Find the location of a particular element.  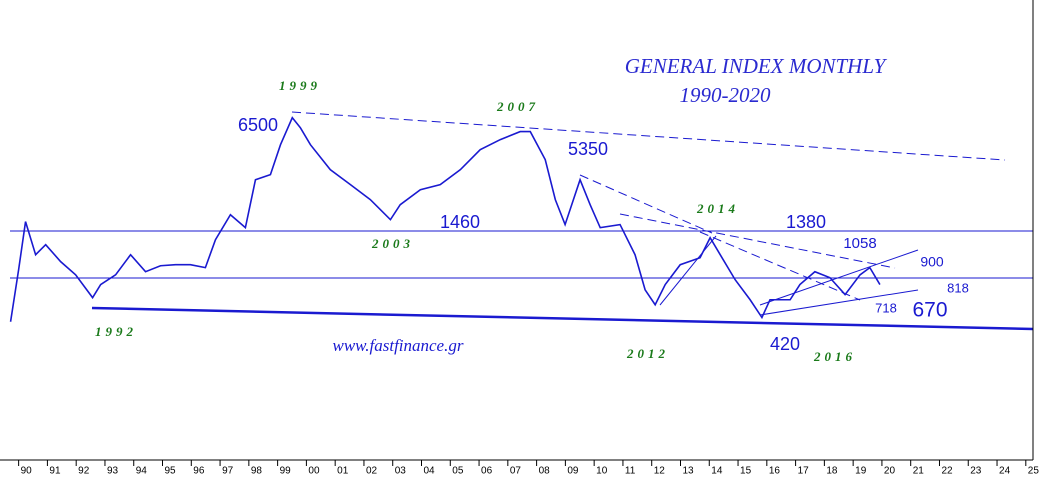

support-line is located at coordinates (562, 318).